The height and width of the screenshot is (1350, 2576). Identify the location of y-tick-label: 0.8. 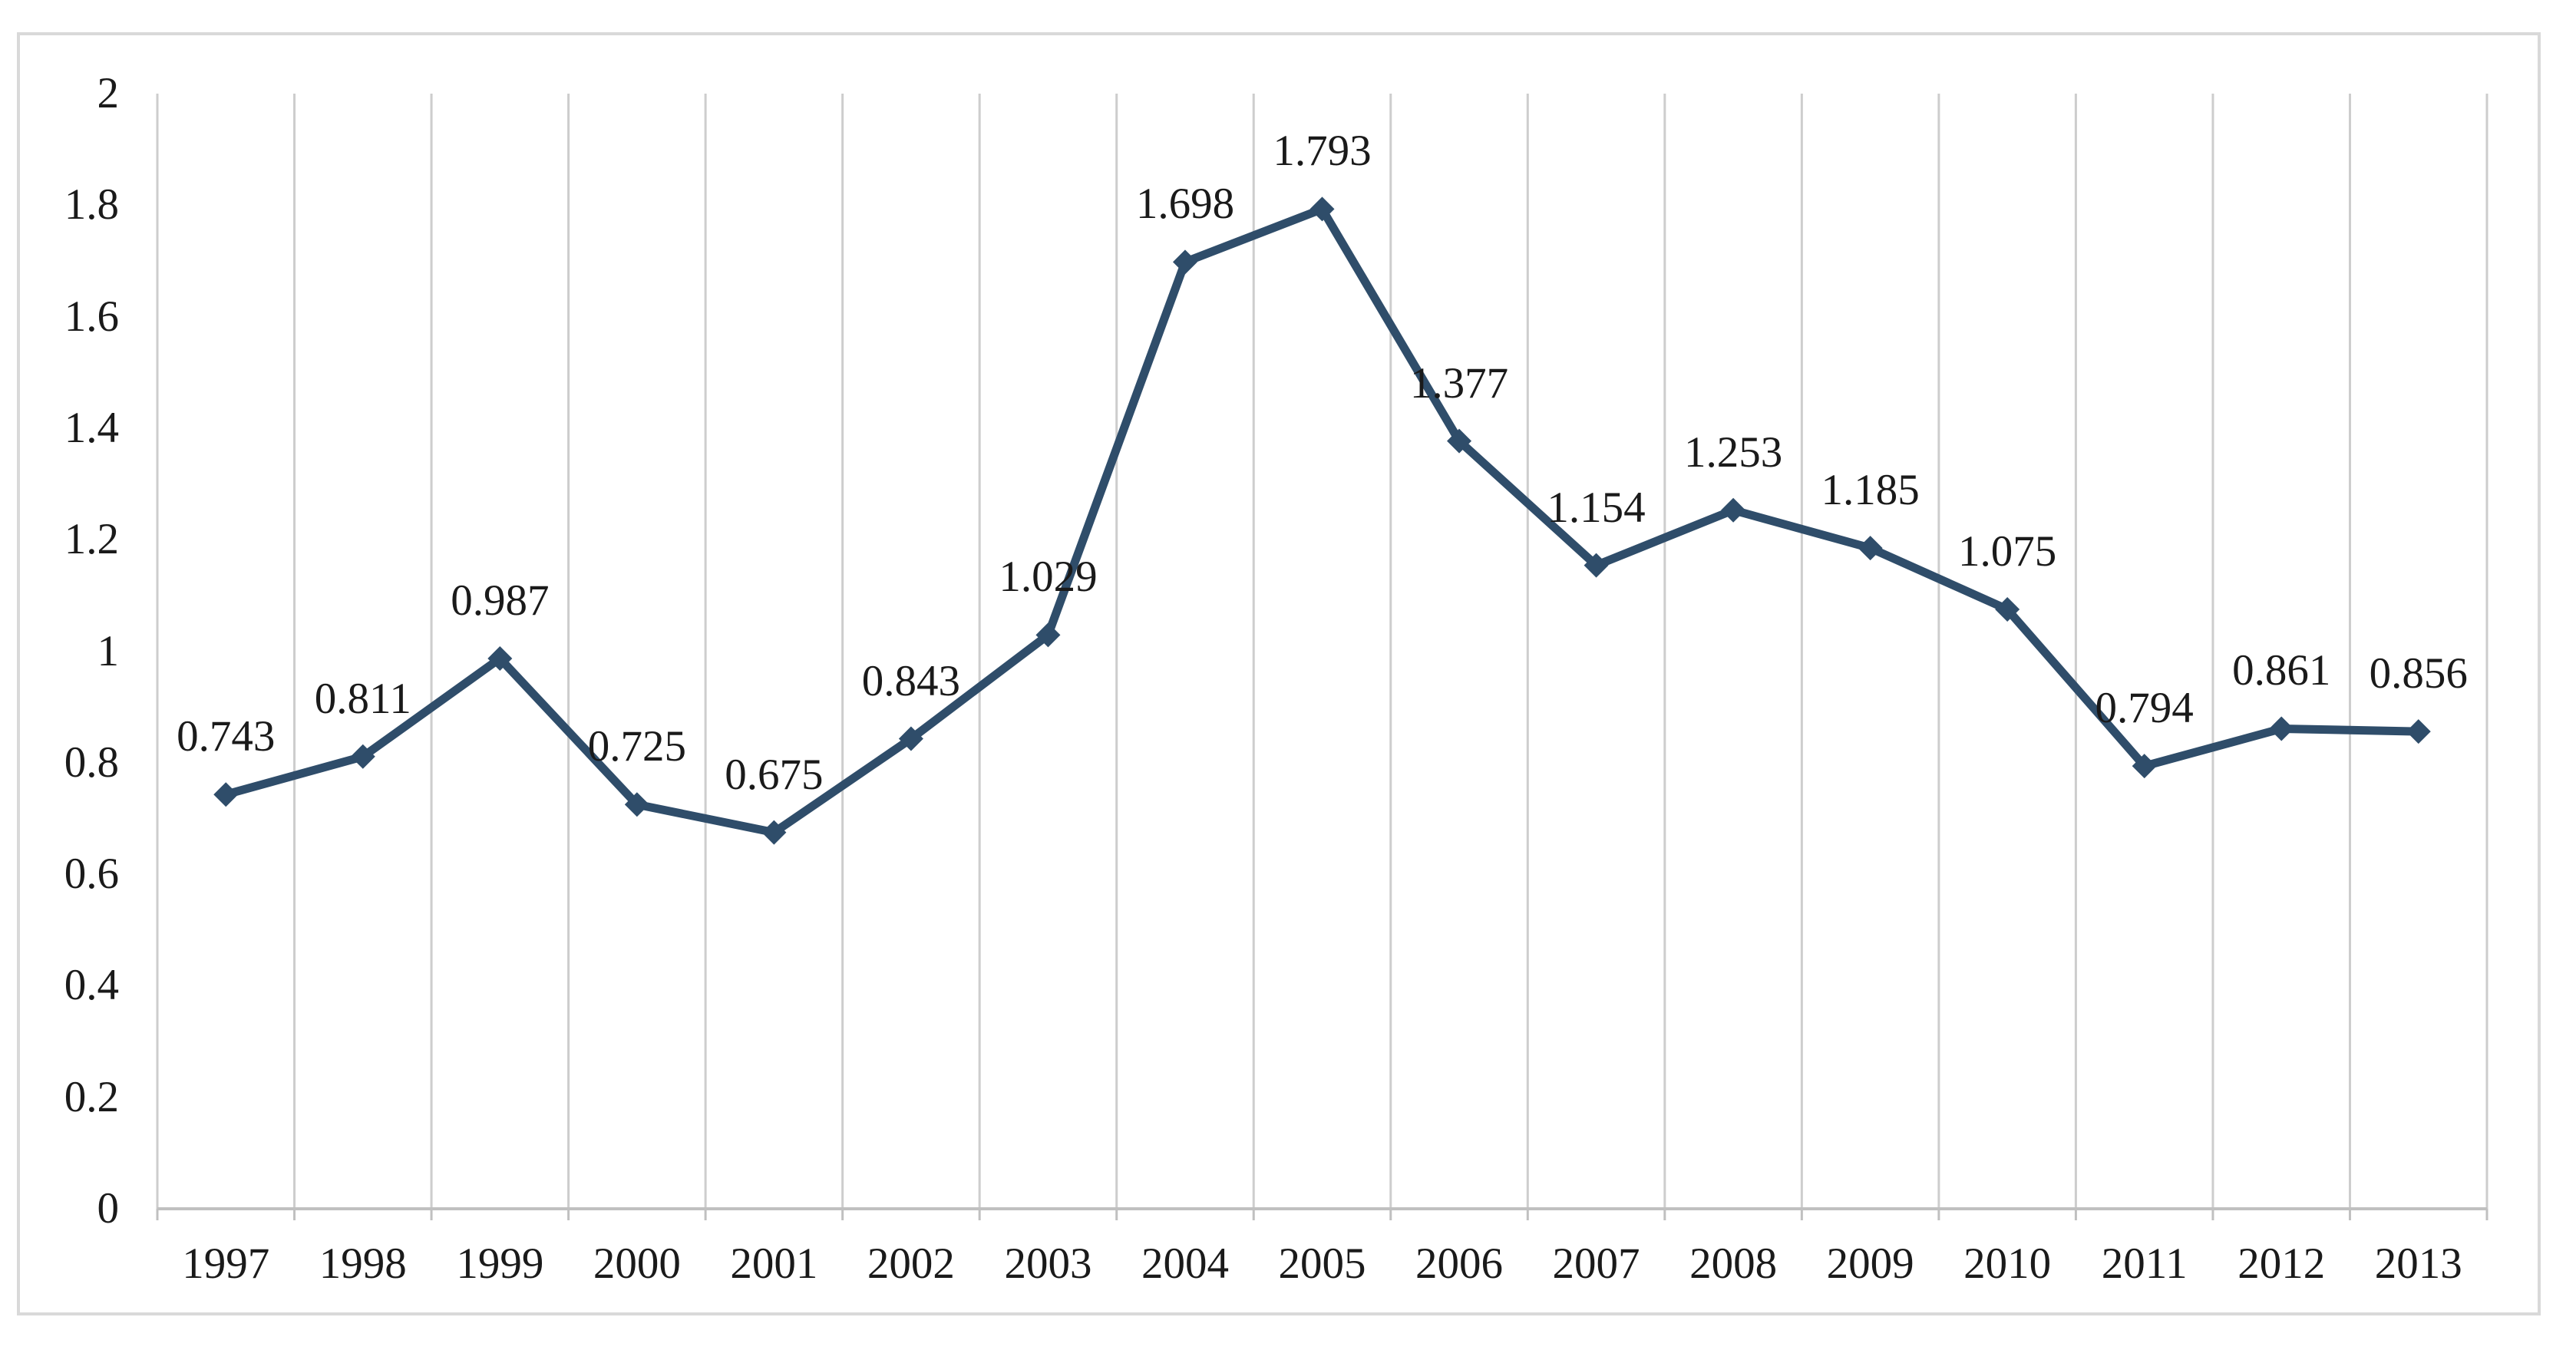
(91, 762).